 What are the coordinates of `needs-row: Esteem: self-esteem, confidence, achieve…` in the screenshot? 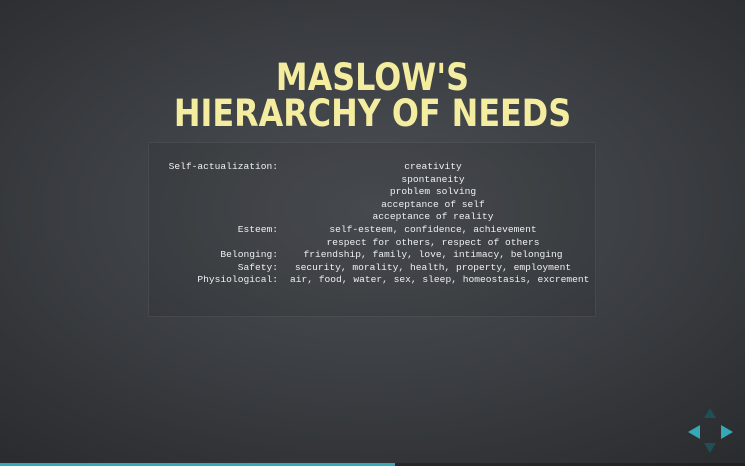 It's located at (372, 230).